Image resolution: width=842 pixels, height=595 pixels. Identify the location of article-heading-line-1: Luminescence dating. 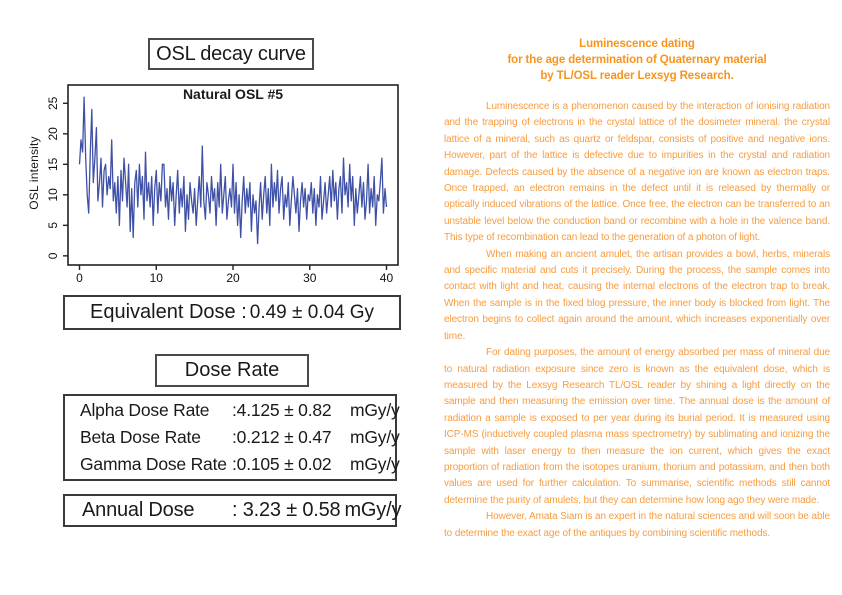
(637, 44).